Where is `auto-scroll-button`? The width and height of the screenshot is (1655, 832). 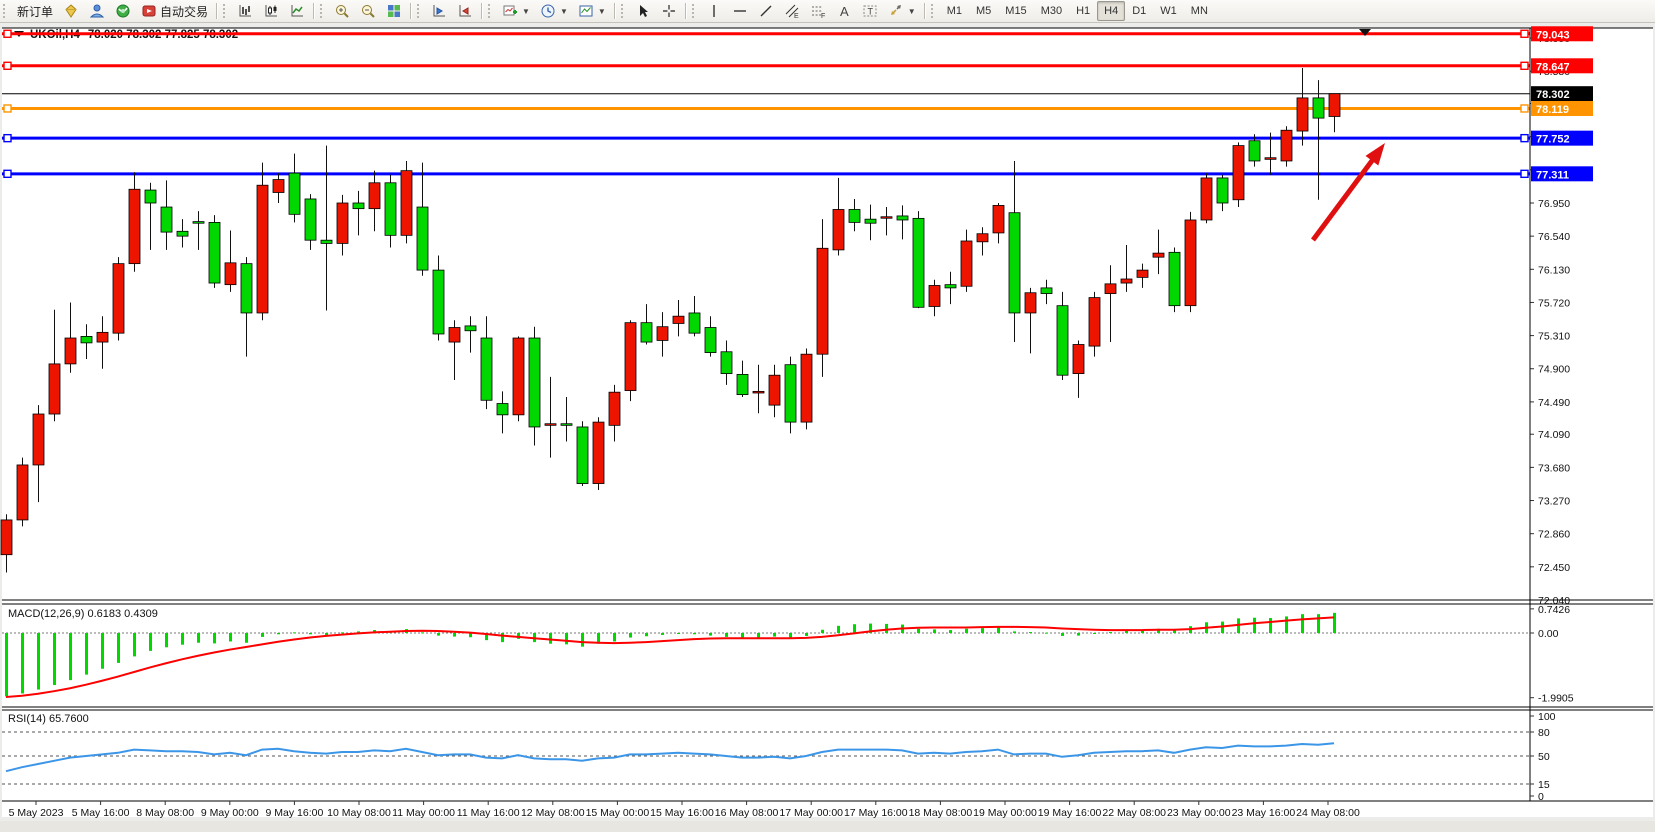
auto-scroll-button is located at coordinates (439, 11).